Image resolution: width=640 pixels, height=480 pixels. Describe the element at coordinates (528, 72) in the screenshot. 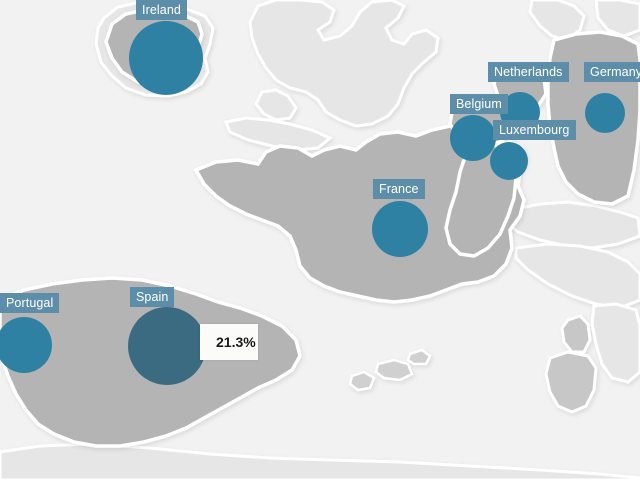

I see `map-label-netherlands: Netherlands` at that location.